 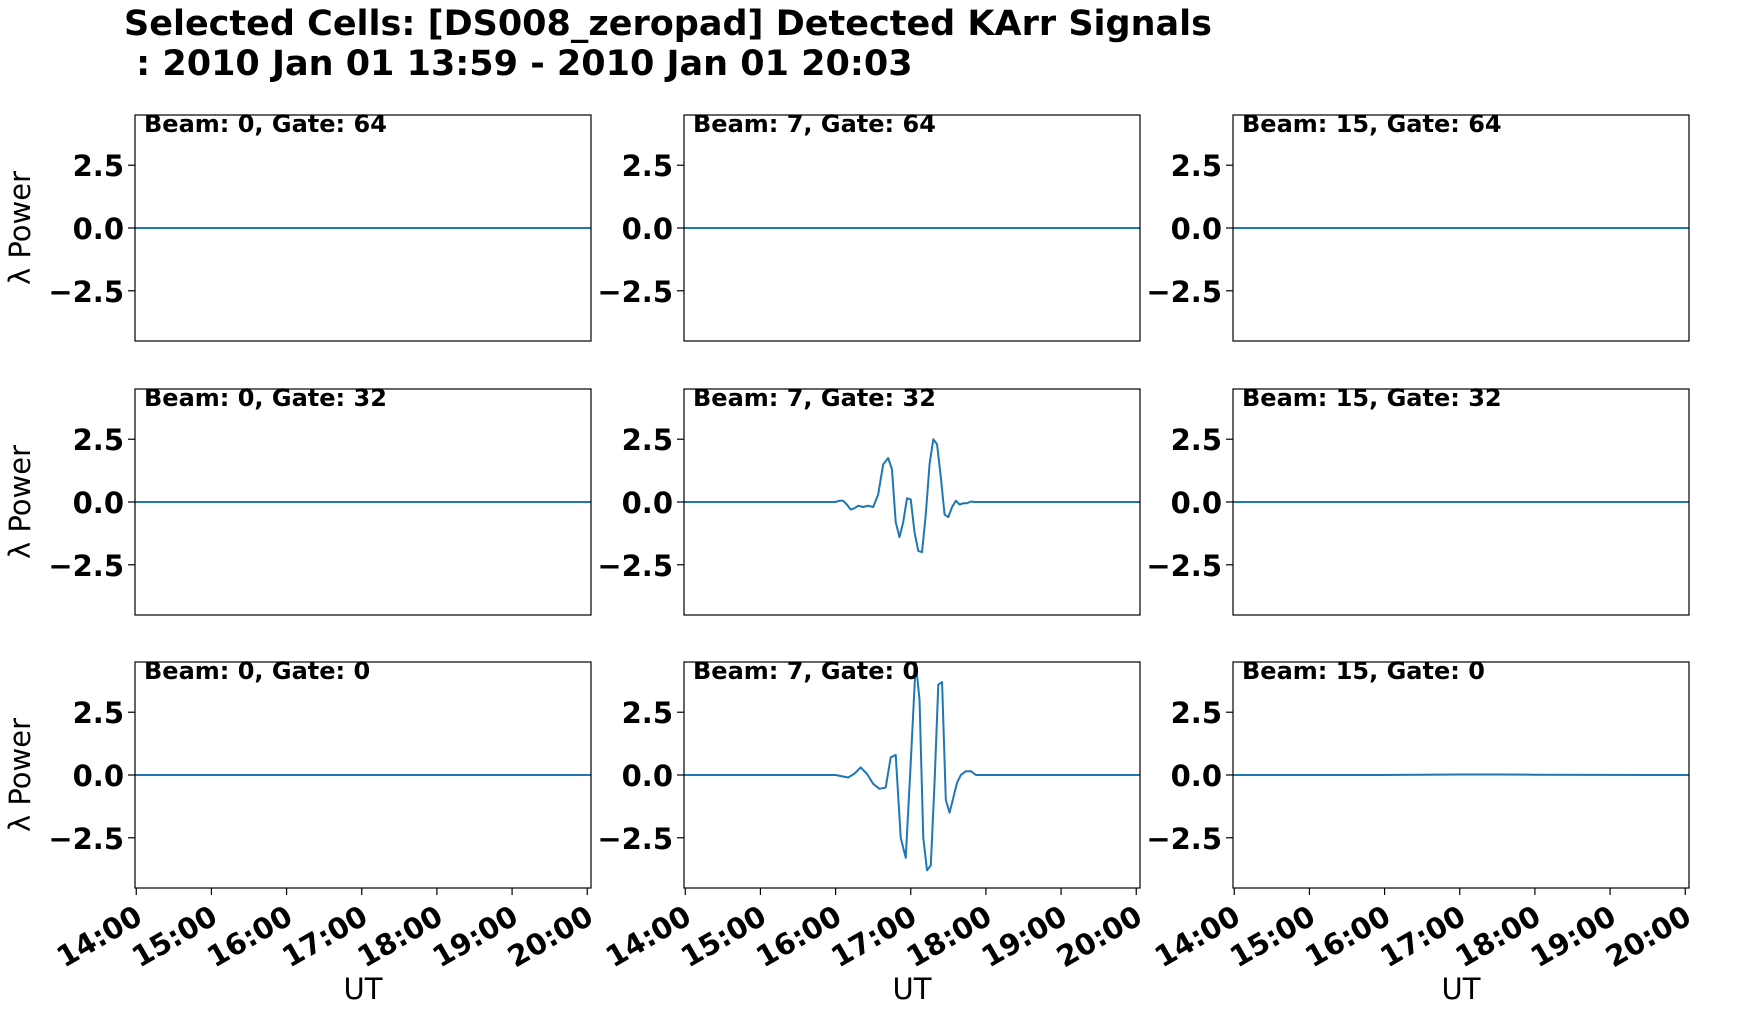 What do you see at coordinates (297, 226) in the screenshot?
I see `subplot: 2.5 0.0 −2.5 Beam: 0, Gate: 64 λ Power` at bounding box center [297, 226].